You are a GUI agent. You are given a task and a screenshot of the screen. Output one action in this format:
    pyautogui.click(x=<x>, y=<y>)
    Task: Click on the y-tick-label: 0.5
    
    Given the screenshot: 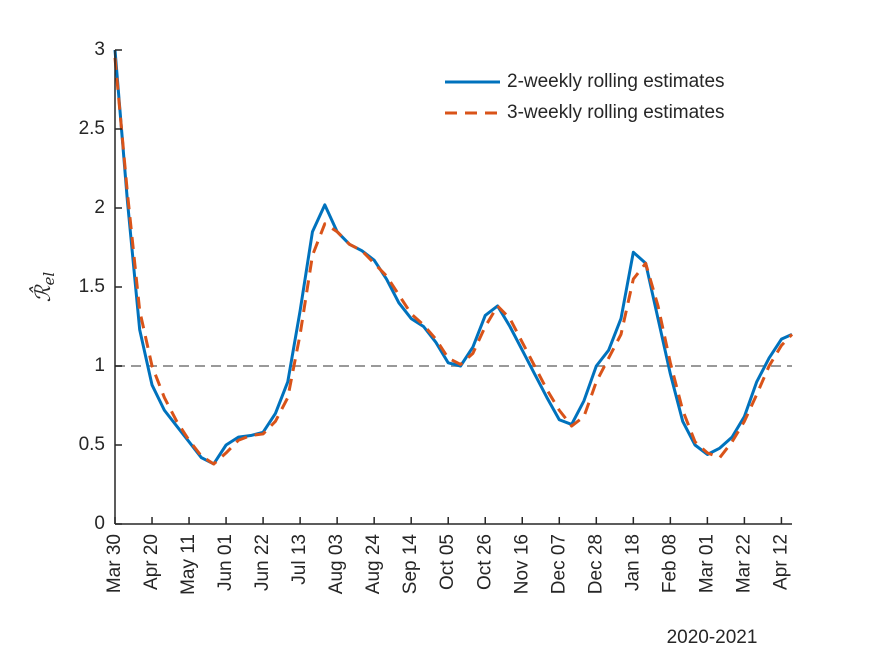 What is the action you would take?
    pyautogui.click(x=92, y=444)
    